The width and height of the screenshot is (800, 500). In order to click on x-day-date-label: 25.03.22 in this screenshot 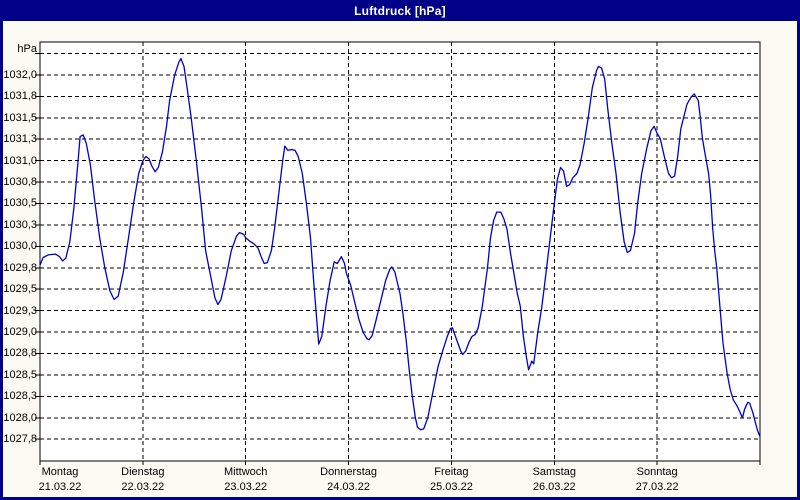, I will do `click(451, 487)`.